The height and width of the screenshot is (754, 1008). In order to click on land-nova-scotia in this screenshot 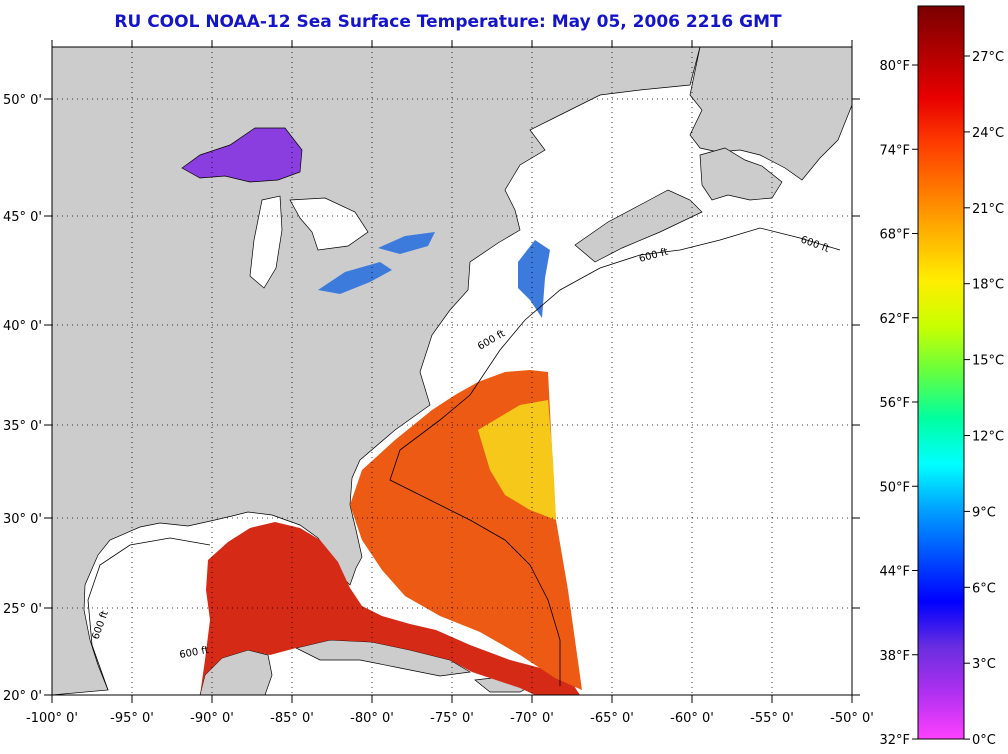, I will do `click(638, 226)`.